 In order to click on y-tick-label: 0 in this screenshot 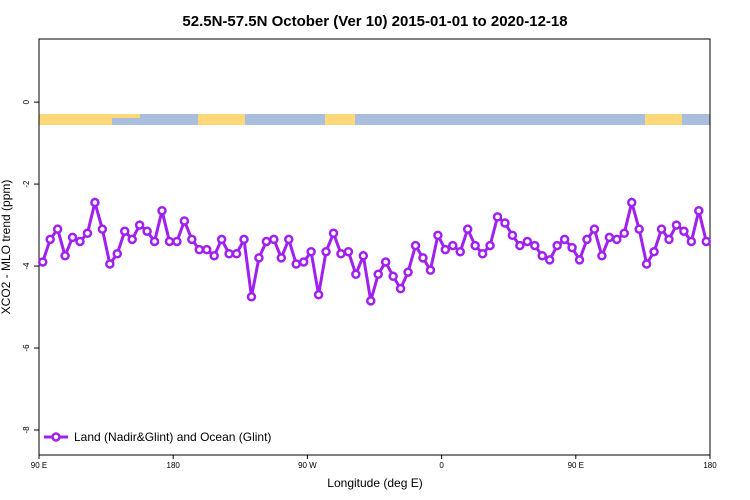, I will do `click(26, 101)`.